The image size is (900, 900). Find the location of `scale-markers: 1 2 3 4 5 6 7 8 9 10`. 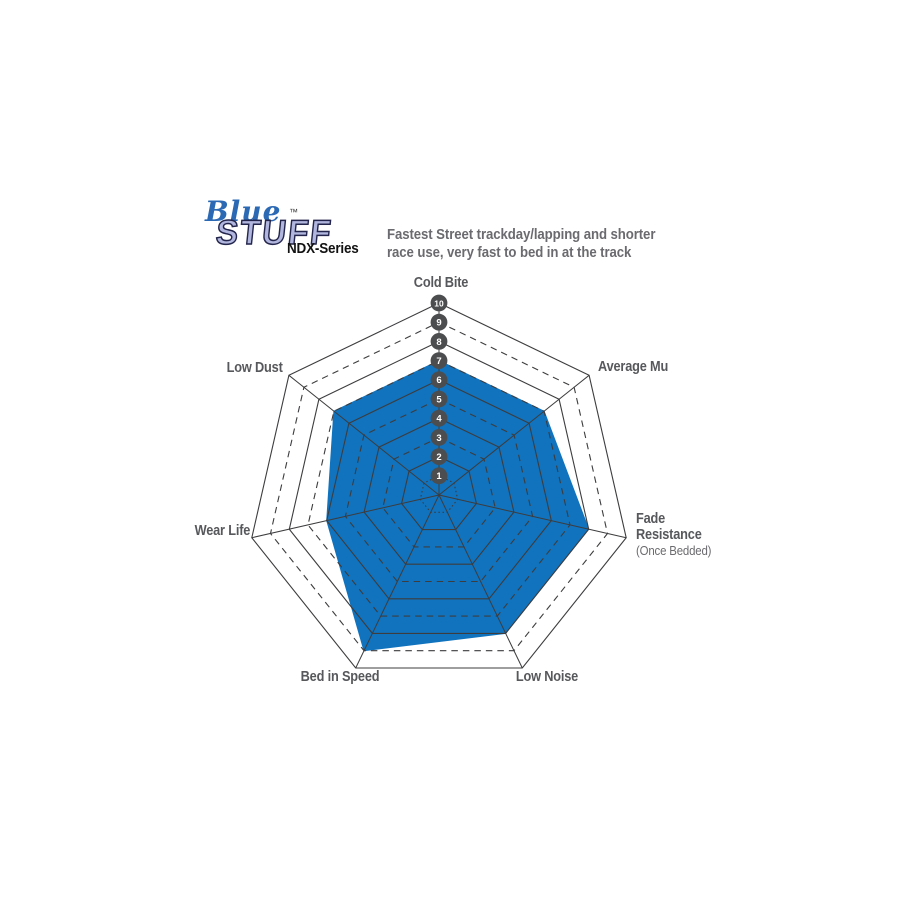

scale-markers: 1 2 3 4 5 6 7 8 9 10 is located at coordinates (439, 389).